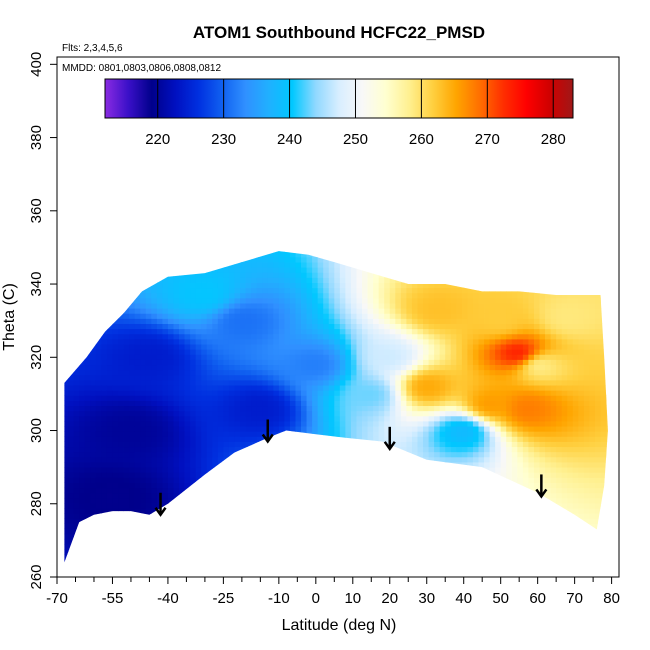 This screenshot has height=650, width=650. I want to click on x-tick-label: 20, so click(389, 598).